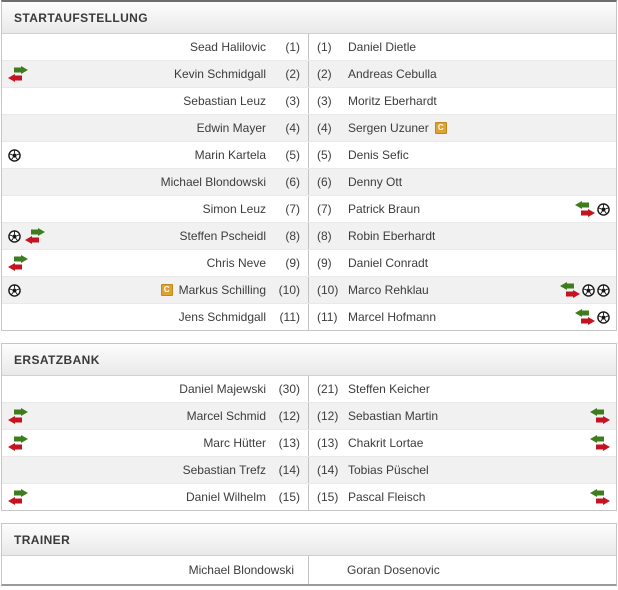  What do you see at coordinates (386, 443) in the screenshot?
I see `away-player-name: Chakrit Lortae` at bounding box center [386, 443].